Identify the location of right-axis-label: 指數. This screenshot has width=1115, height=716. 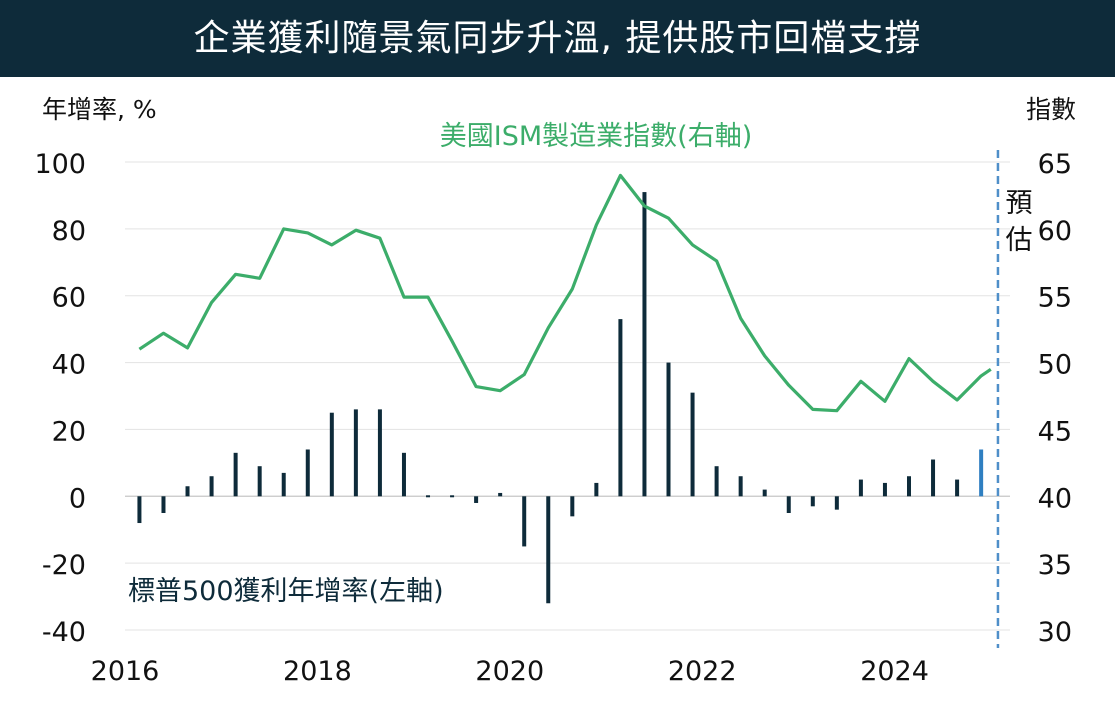
(1051, 109).